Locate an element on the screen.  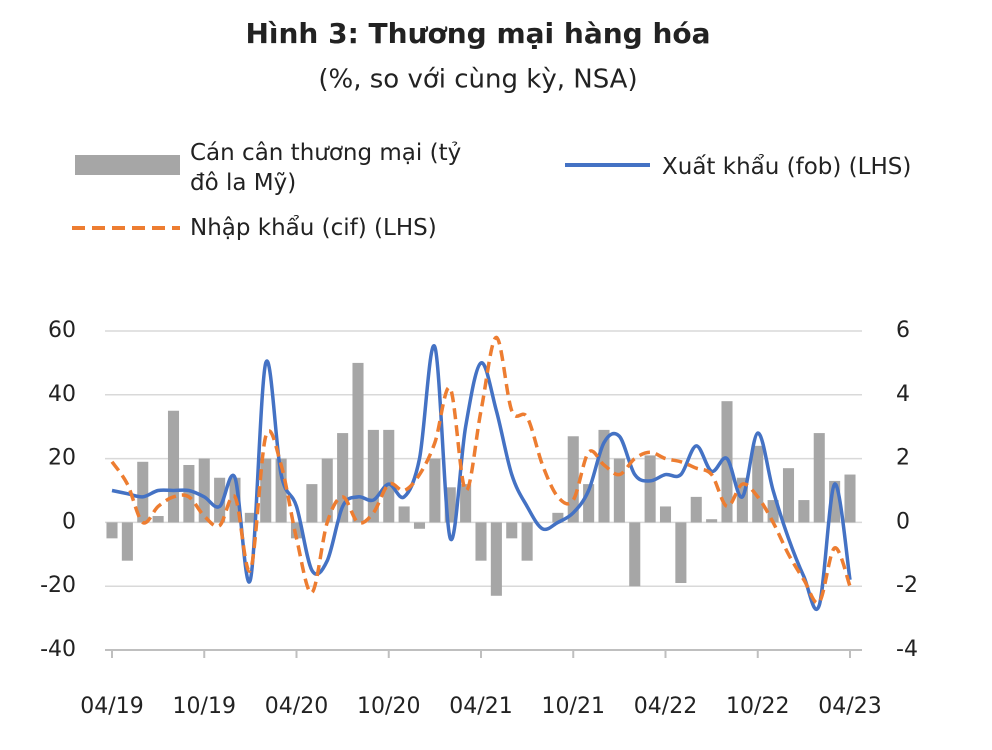
y-tick-label: 60 is located at coordinates (62, 330).